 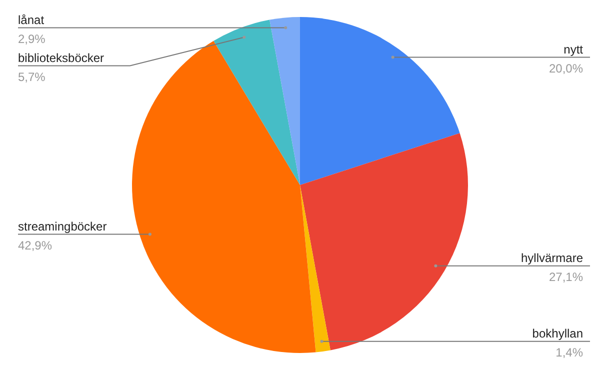 I want to click on data-label: 42,9%, so click(x=35, y=245).